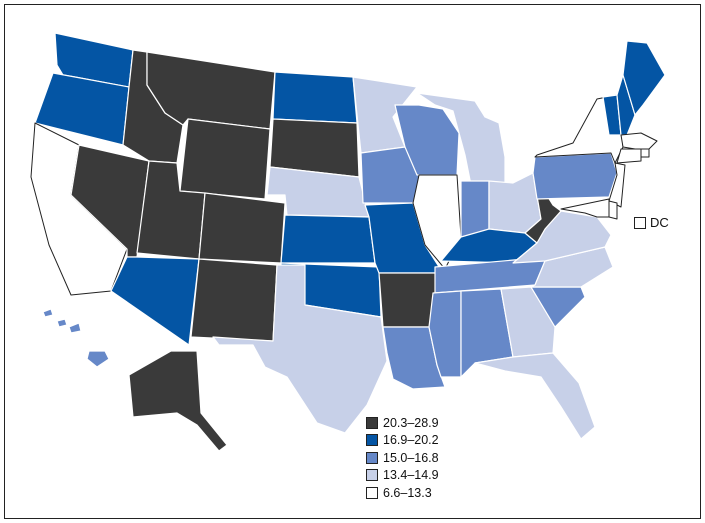 Image resolution: width=705 pixels, height=523 pixels. I want to click on legend-label: 13.4–14.9, so click(411, 475).